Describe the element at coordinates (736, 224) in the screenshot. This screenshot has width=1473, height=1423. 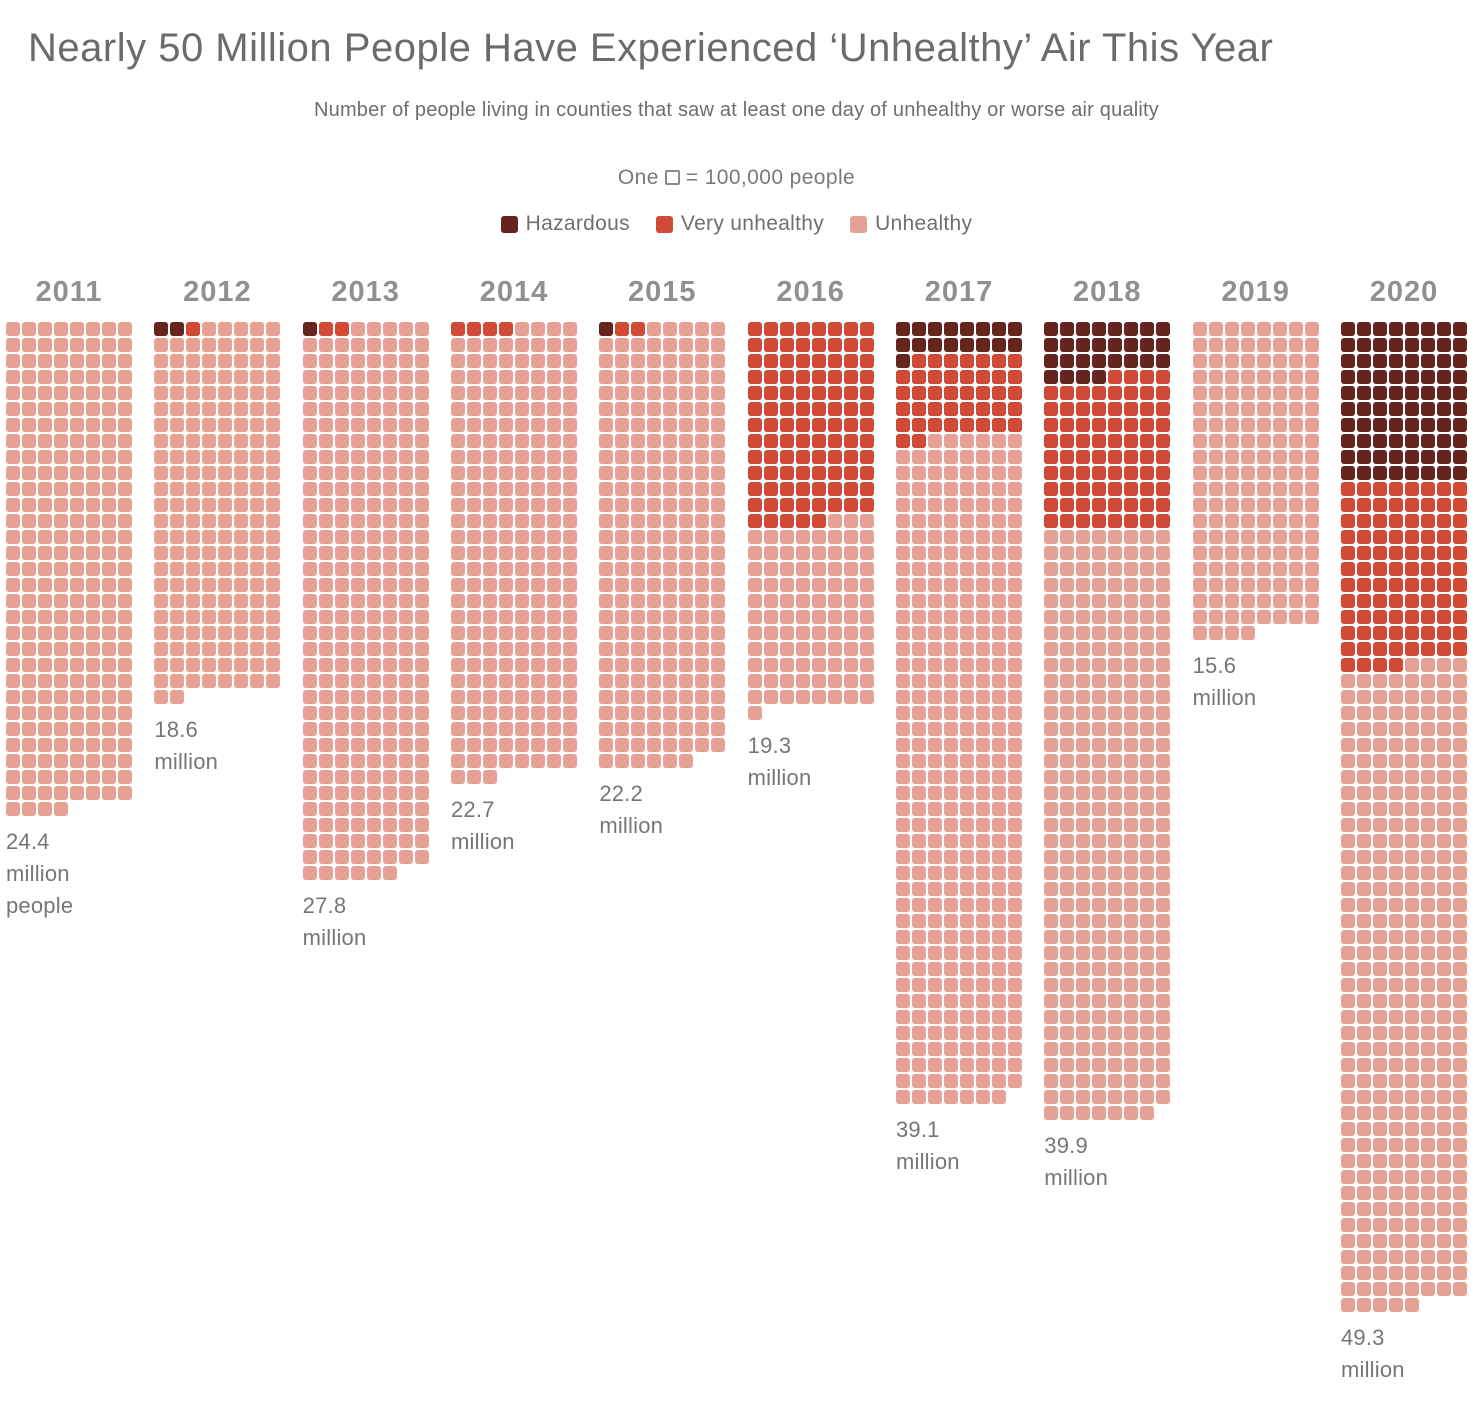
I see `legend: Hazardous Very unhealthy Unhealthy` at that location.